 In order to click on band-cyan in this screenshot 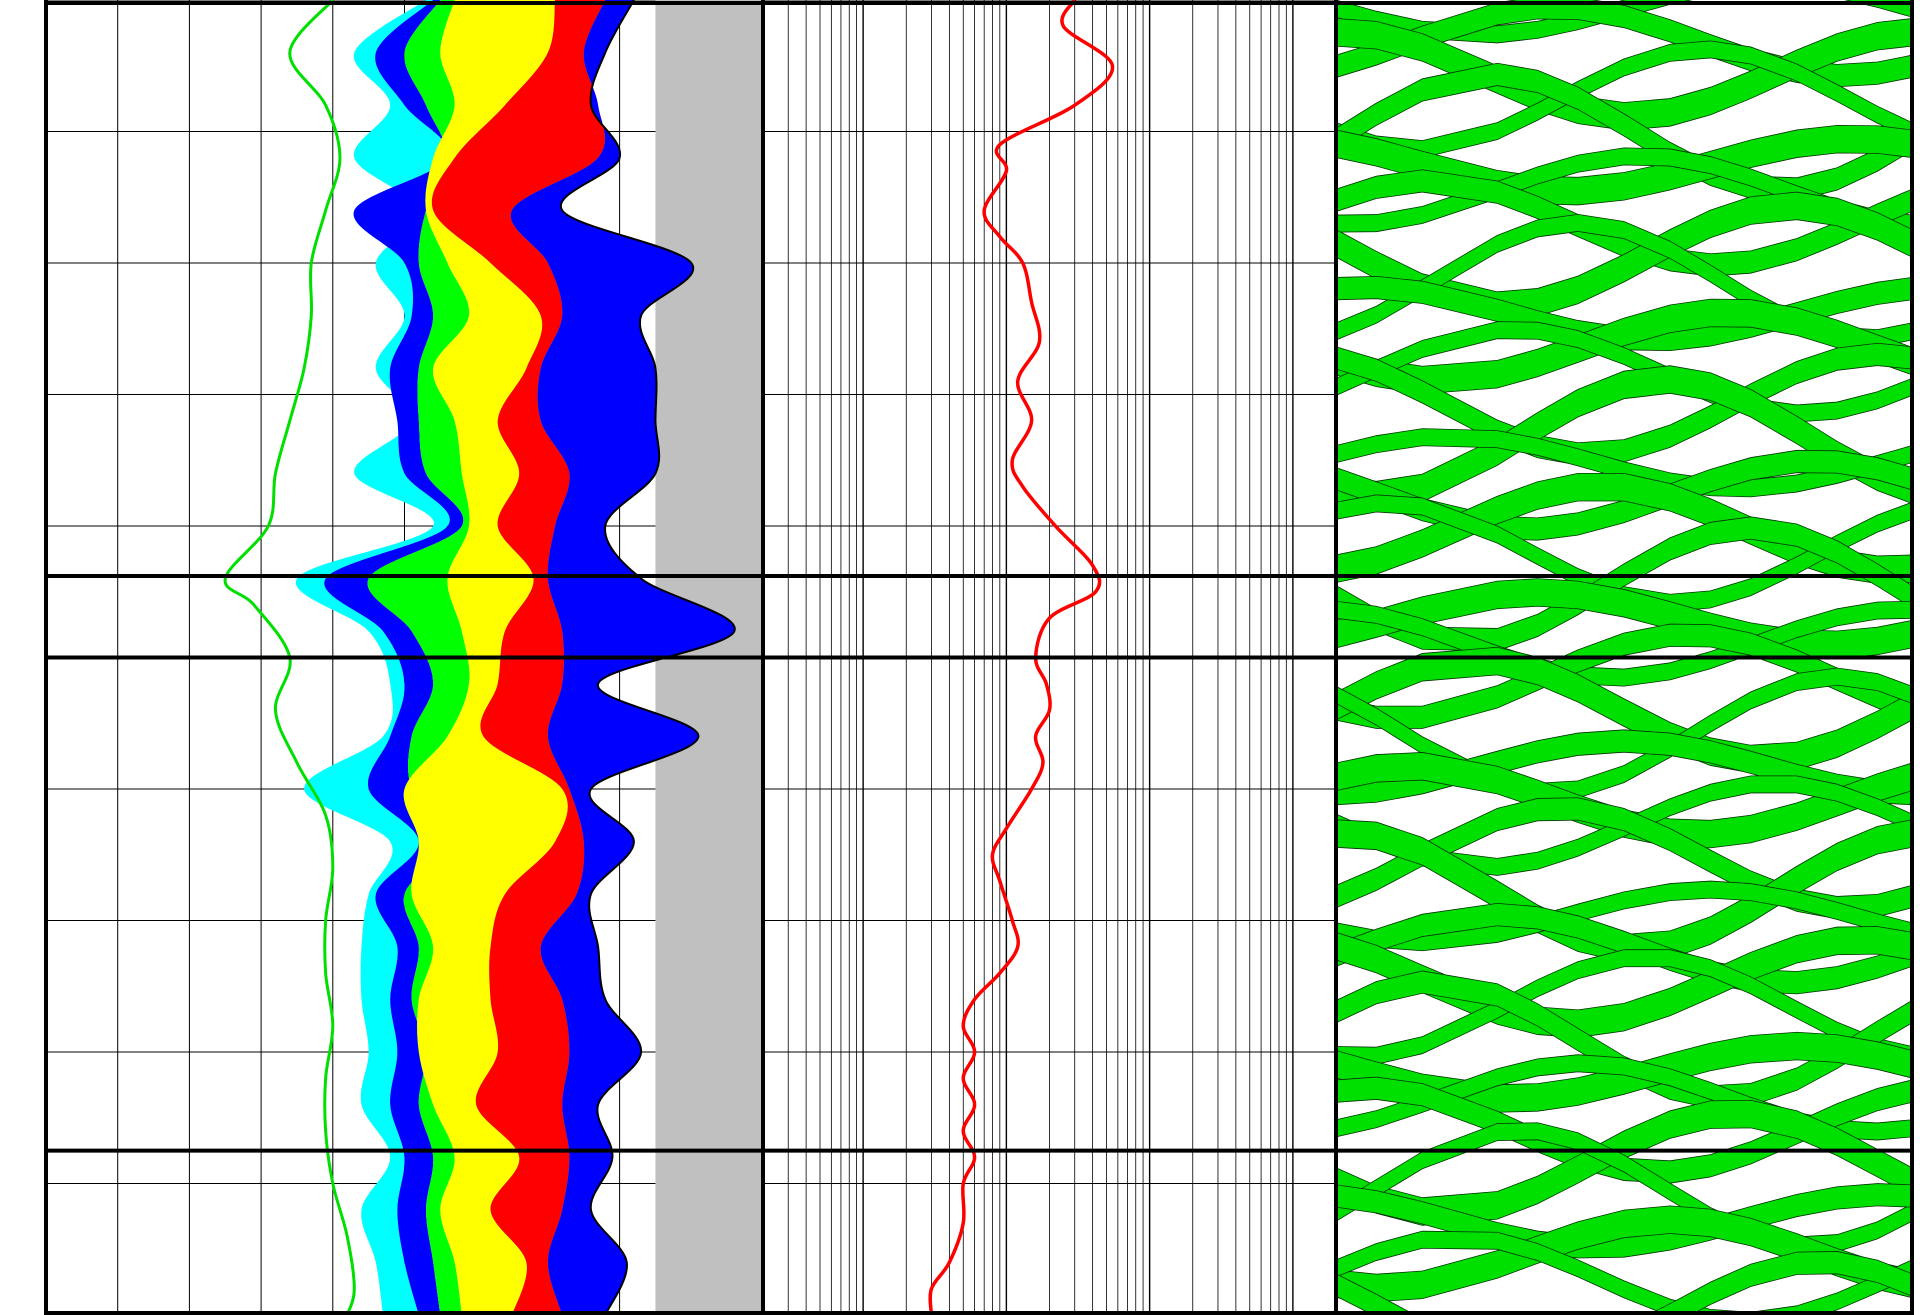, I will do `click(372, 657)`.